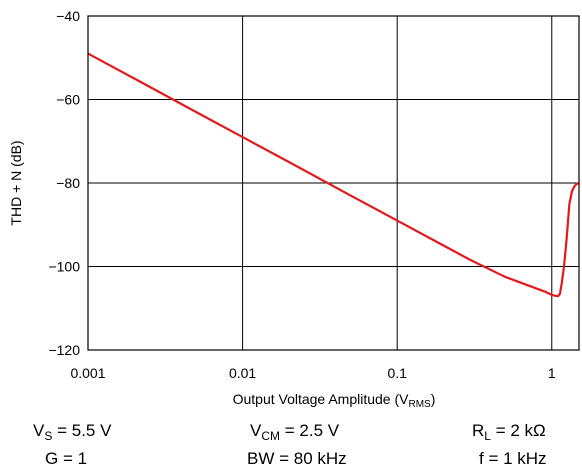 This screenshot has height=474, width=582. I want to click on condition-bandwidth: BW = 80 kHz, so click(297, 458).